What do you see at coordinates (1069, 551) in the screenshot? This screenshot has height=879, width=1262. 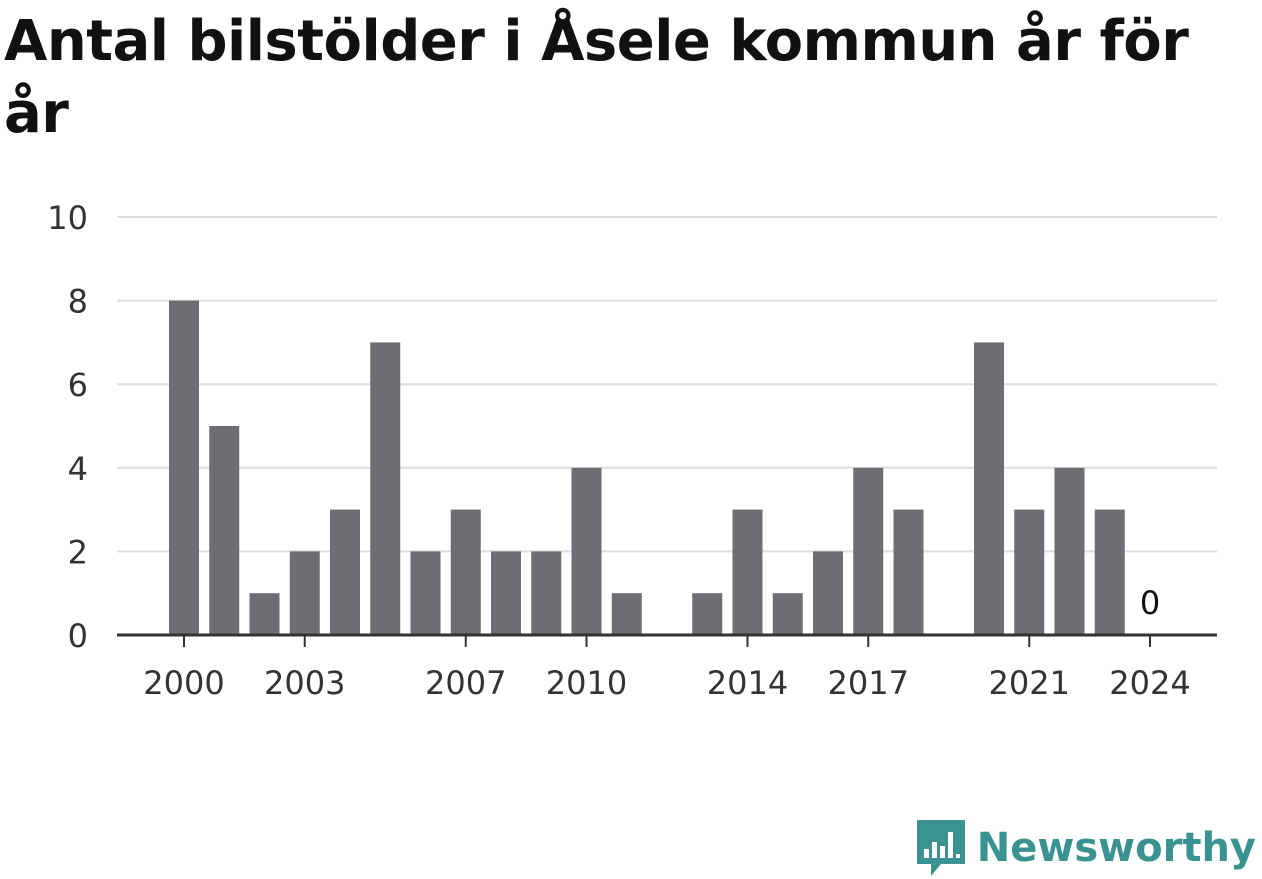 I see `bar-2022` at bounding box center [1069, 551].